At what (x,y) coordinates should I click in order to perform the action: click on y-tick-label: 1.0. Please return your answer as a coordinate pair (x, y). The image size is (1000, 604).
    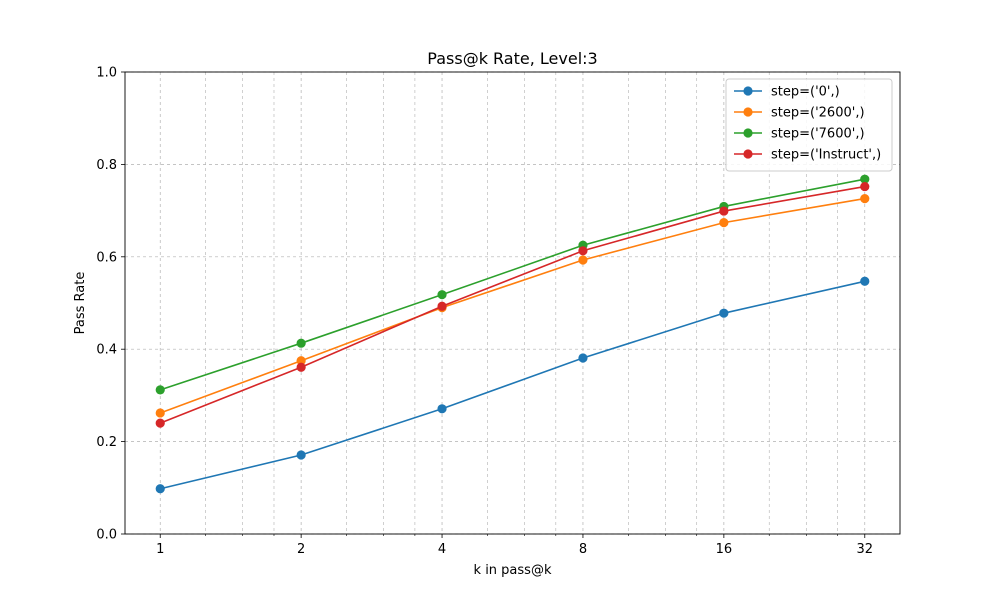
    Looking at the image, I should click on (106, 73).